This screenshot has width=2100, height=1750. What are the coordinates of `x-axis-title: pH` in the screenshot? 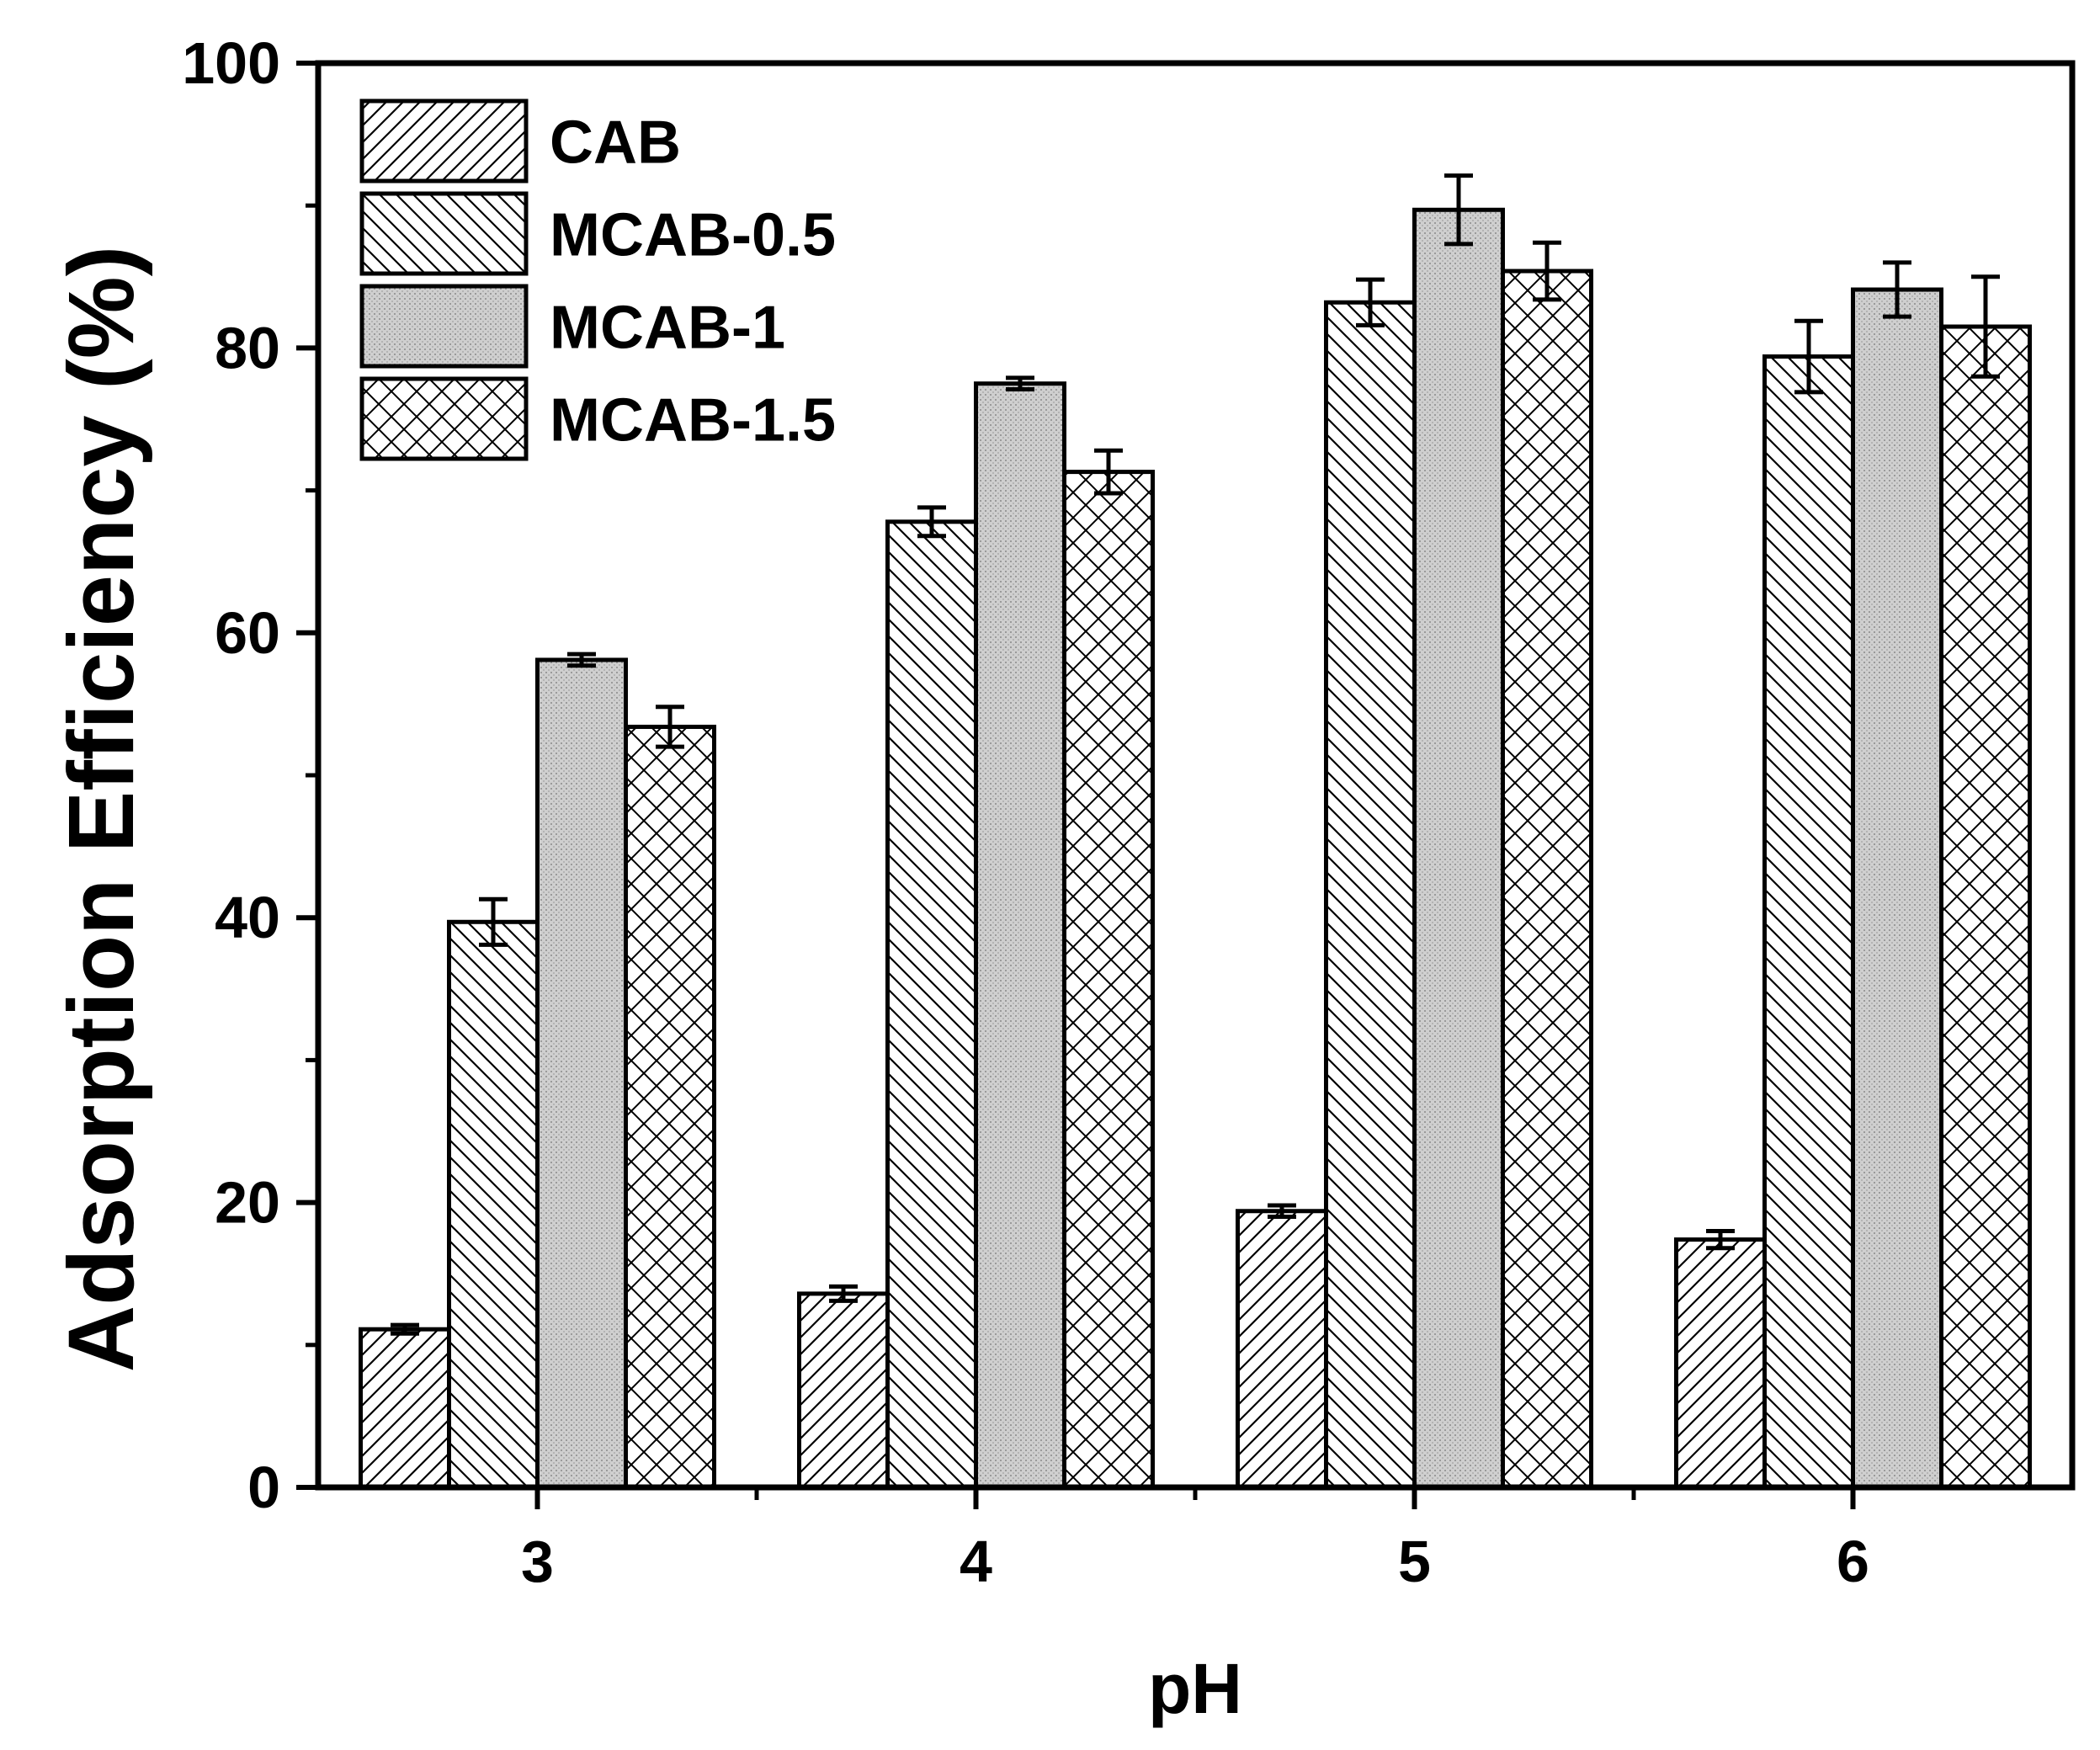 It's located at (1195, 1688).